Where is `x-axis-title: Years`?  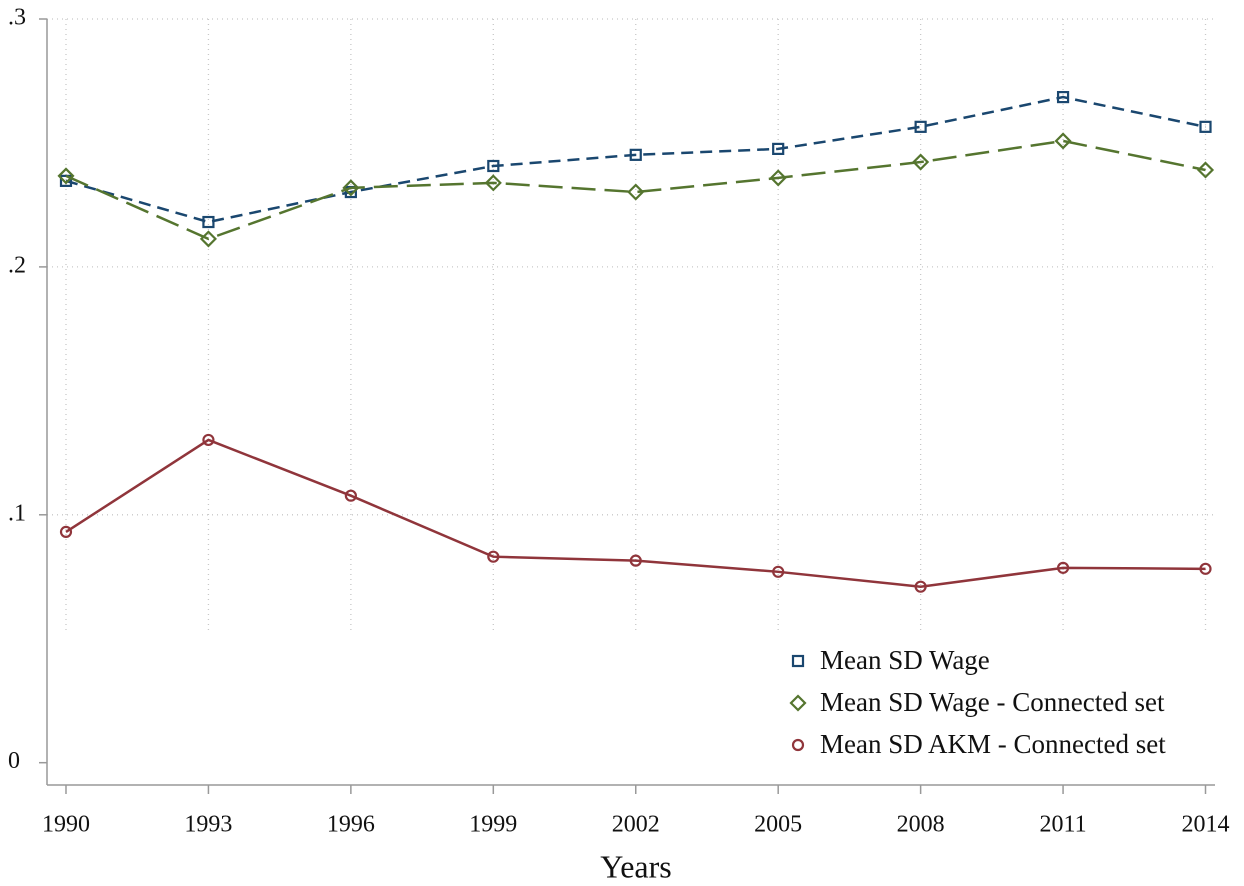 x-axis-title: Years is located at coordinates (635, 866).